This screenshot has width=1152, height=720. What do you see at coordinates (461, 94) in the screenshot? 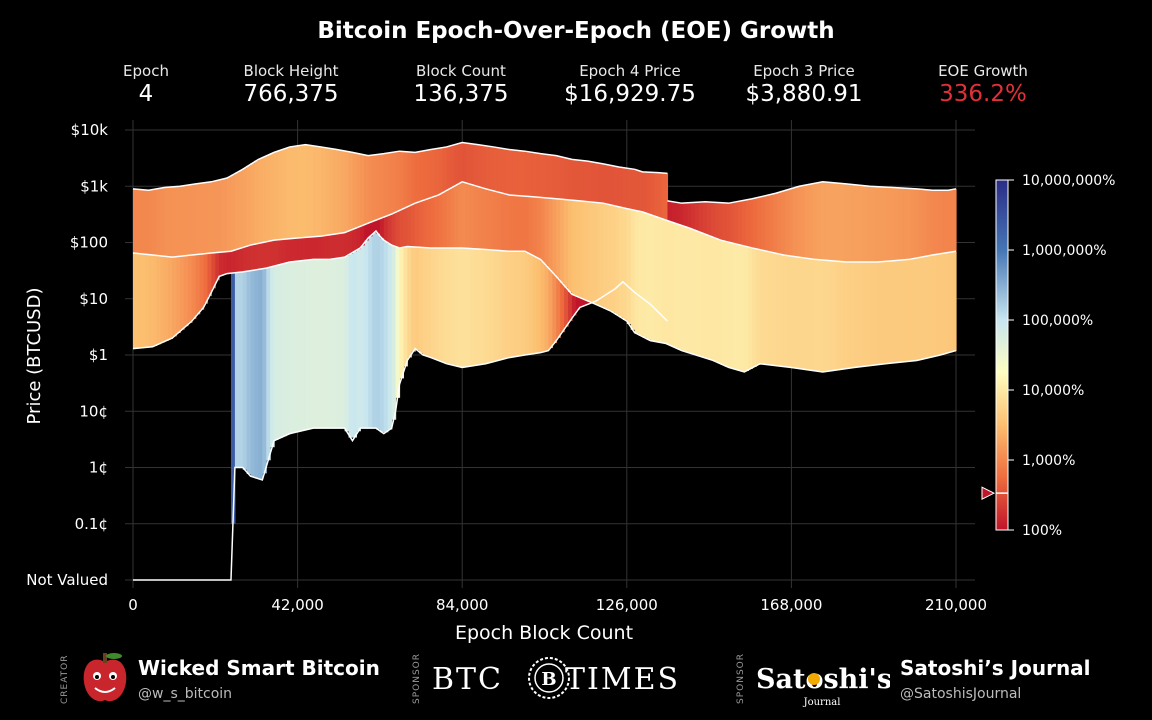
I see `stat-value: 136,375` at bounding box center [461, 94].